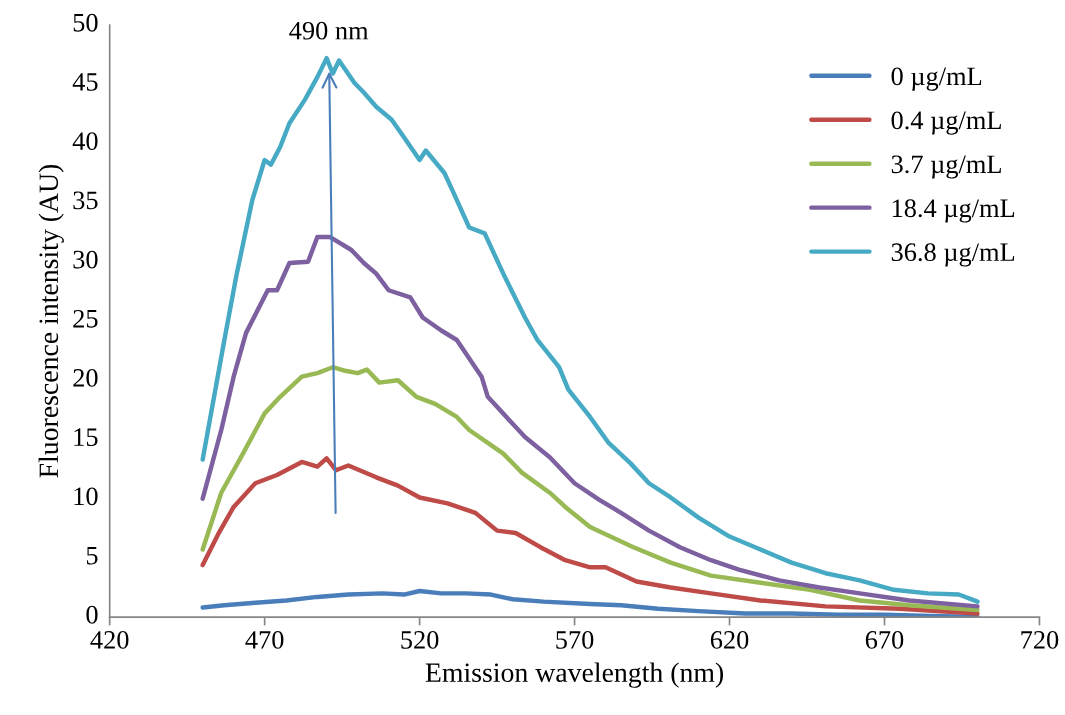 The height and width of the screenshot is (715, 1065). I want to click on y-tick-label: 45, so click(85, 82).